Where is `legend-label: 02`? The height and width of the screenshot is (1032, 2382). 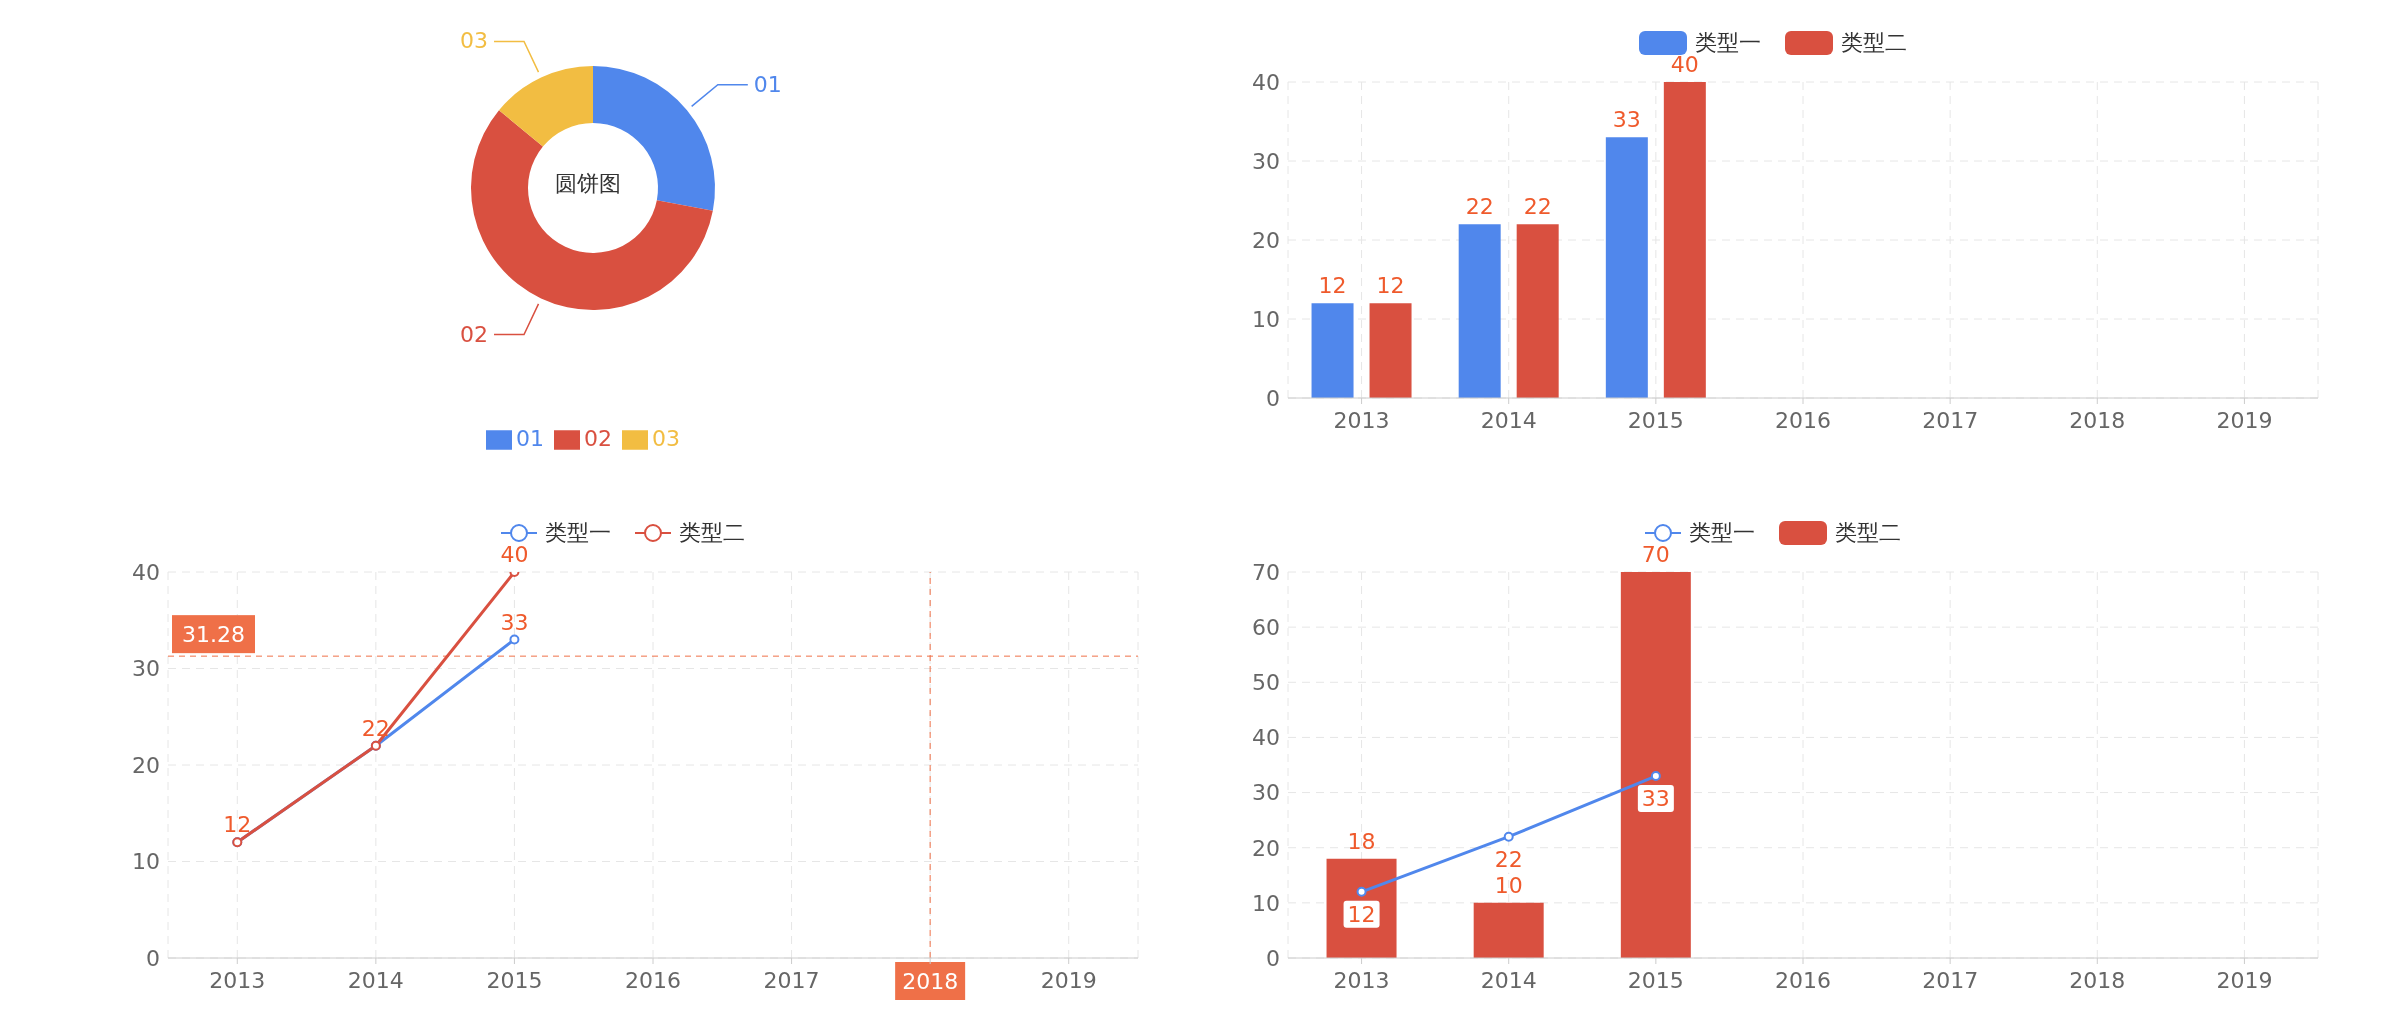 legend-label: 02 is located at coordinates (598, 438).